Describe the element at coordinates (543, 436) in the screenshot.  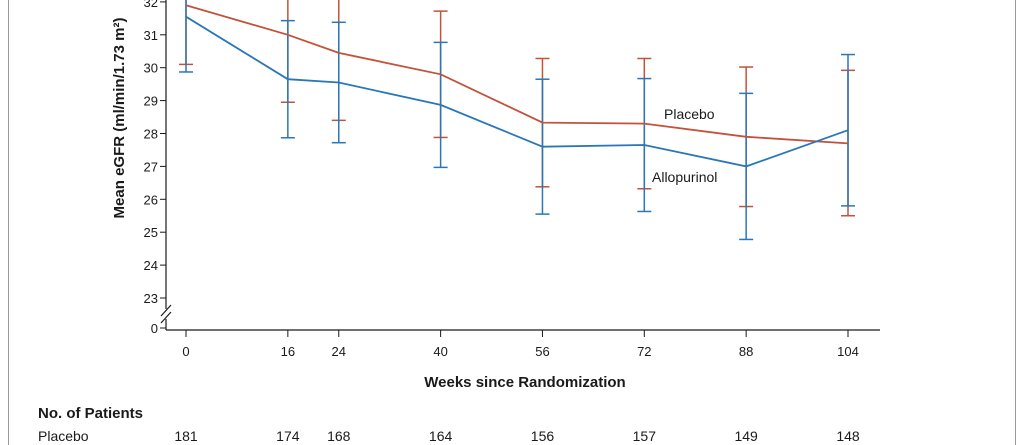
I see `patients-count-week-56: 156` at that location.